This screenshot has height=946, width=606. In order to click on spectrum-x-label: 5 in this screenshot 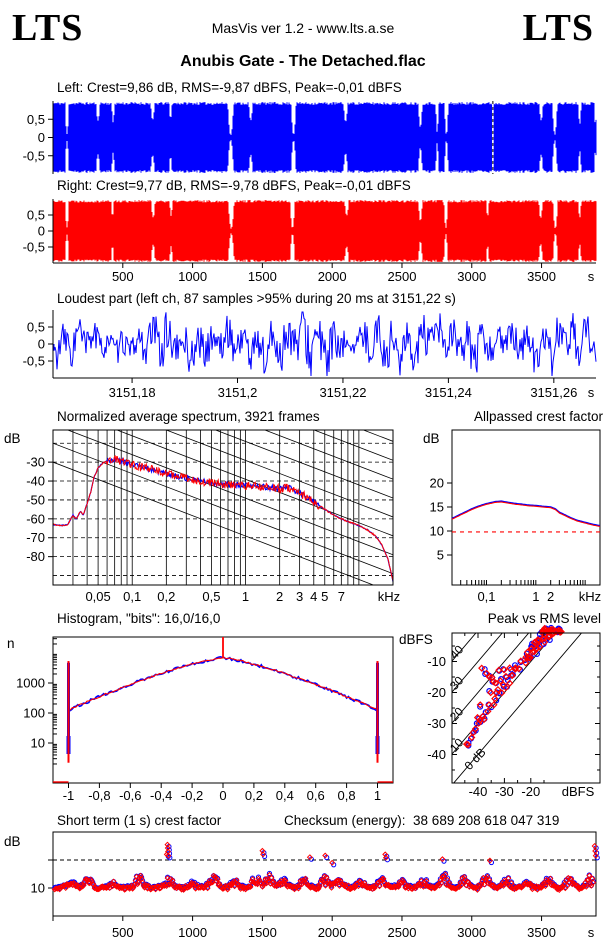, I will do `click(324, 596)`.